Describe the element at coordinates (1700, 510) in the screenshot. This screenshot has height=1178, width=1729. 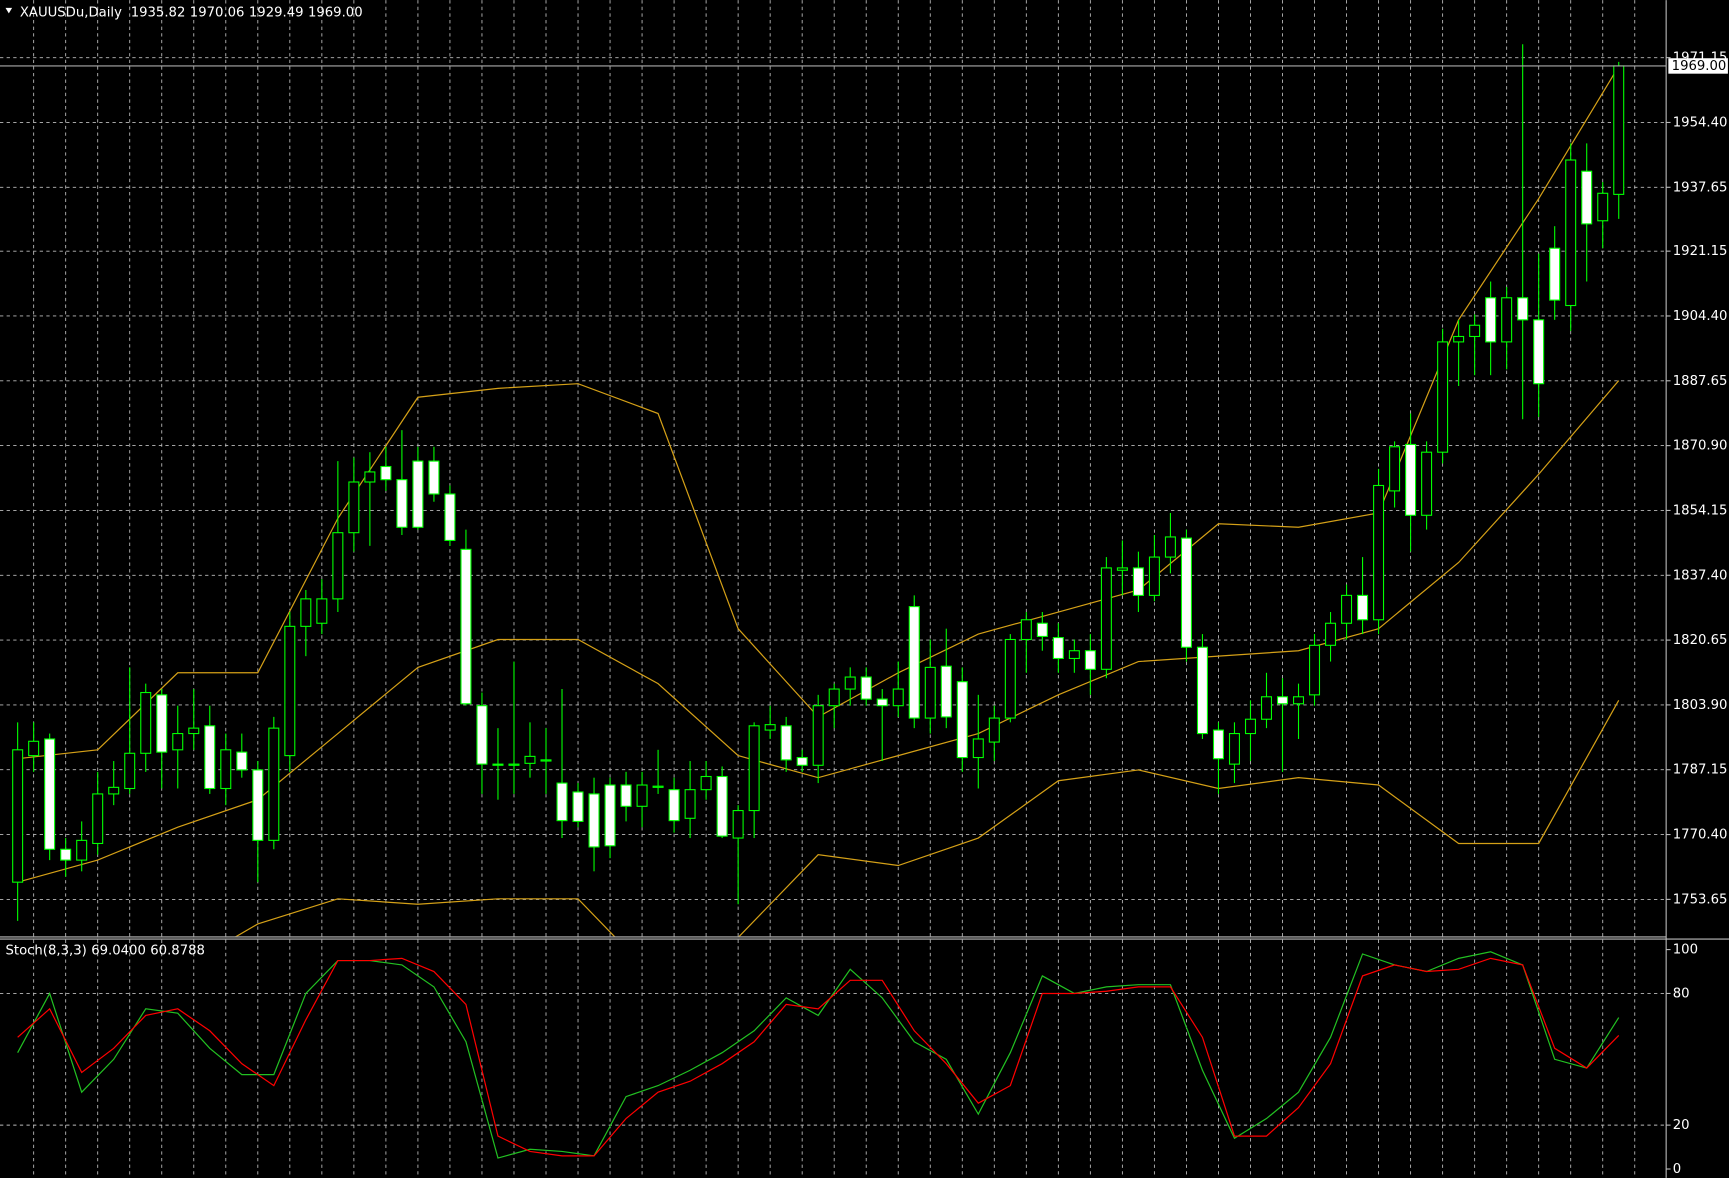
I see `y-tick-label: 1854.15` at that location.